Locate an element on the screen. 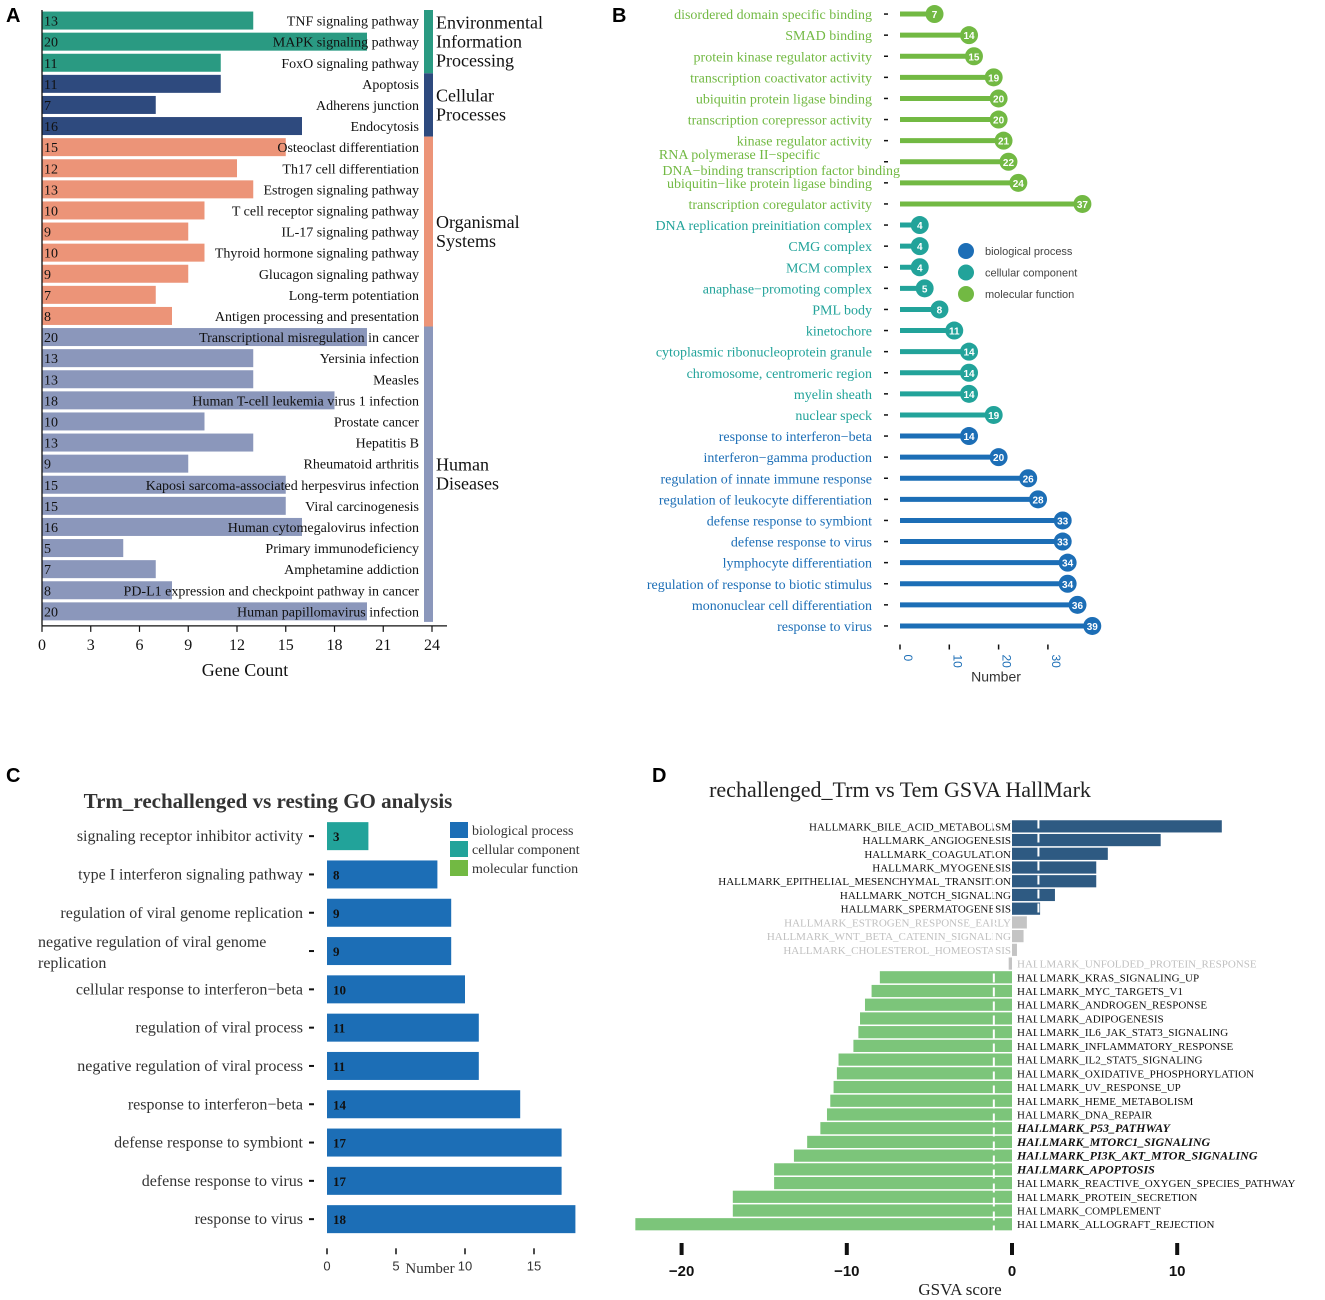 The width and height of the screenshot is (1325, 1300). gsva-label: HALLMARK_UV_RESPONSE_UP is located at coordinates (1099, 1088).